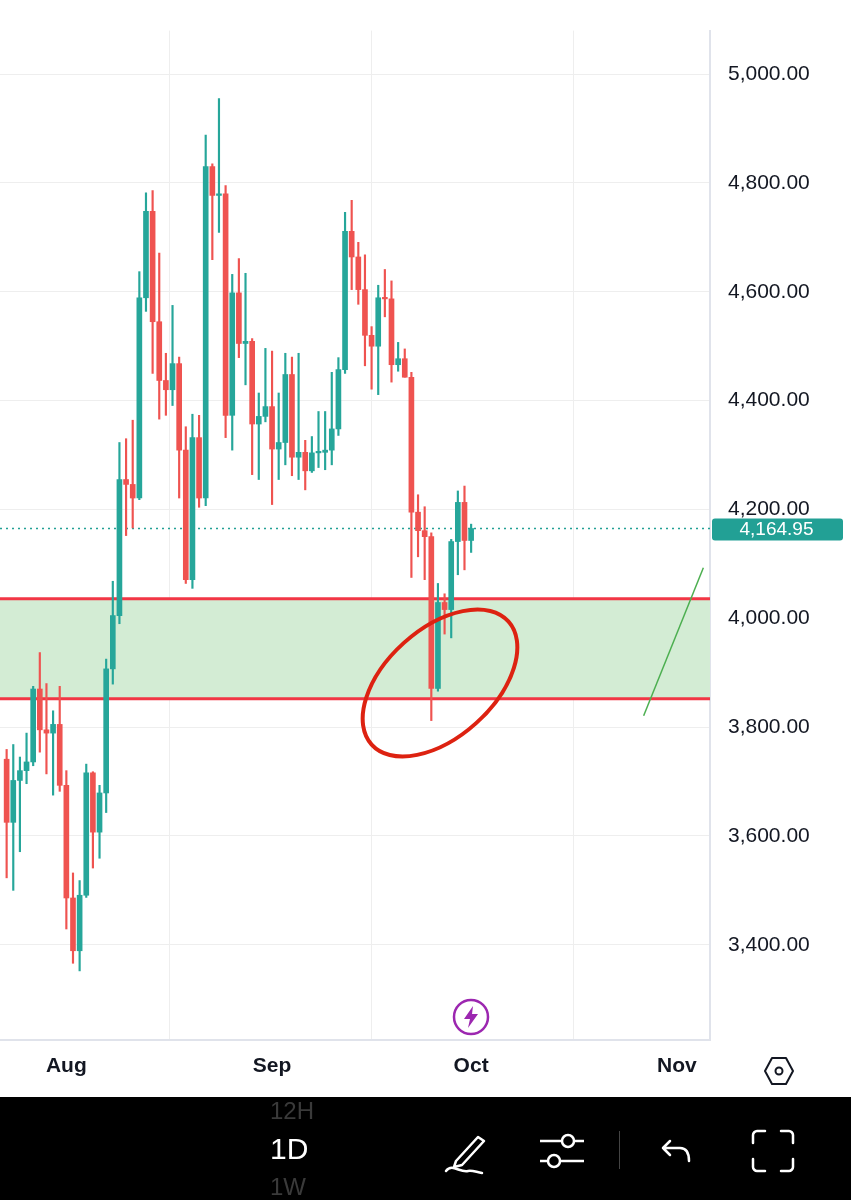 This screenshot has height=1200, width=851. Describe the element at coordinates (776, 528) in the screenshot. I see `ref-line-label: 4,164.95` at that location.